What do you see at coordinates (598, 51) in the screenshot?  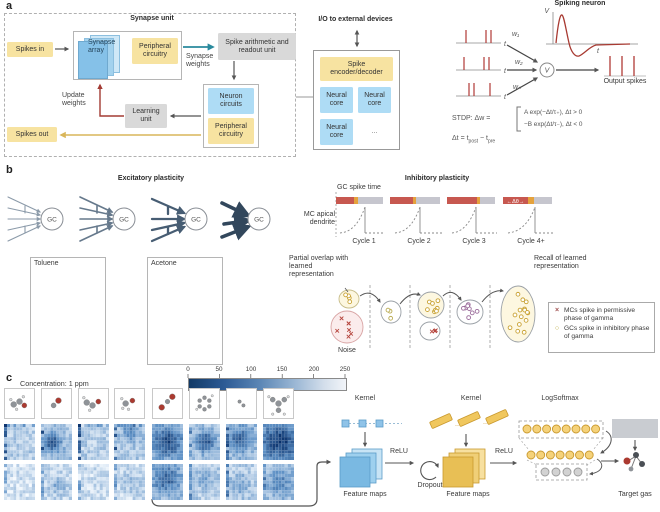 I see `t-axis-label: t` at bounding box center [598, 51].